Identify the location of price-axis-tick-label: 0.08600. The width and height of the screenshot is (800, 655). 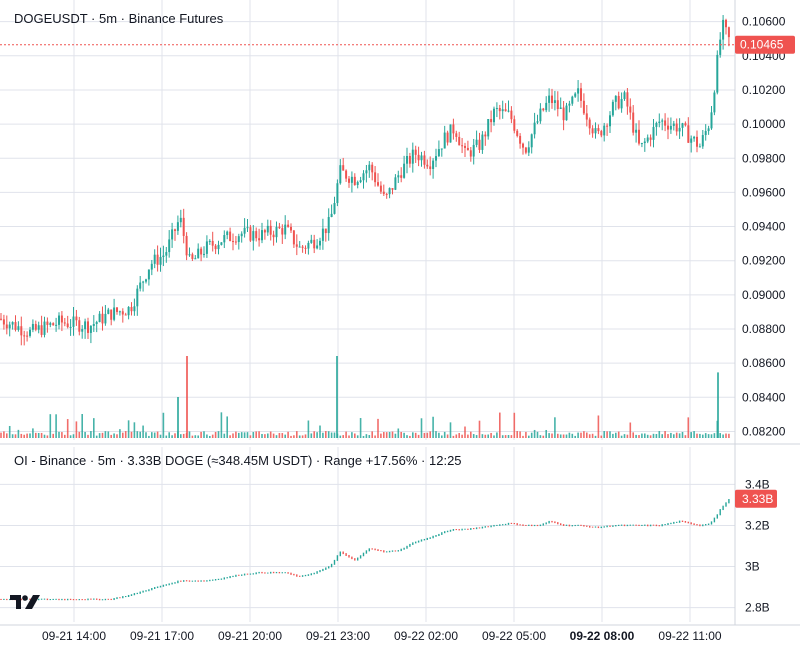
(764, 363).